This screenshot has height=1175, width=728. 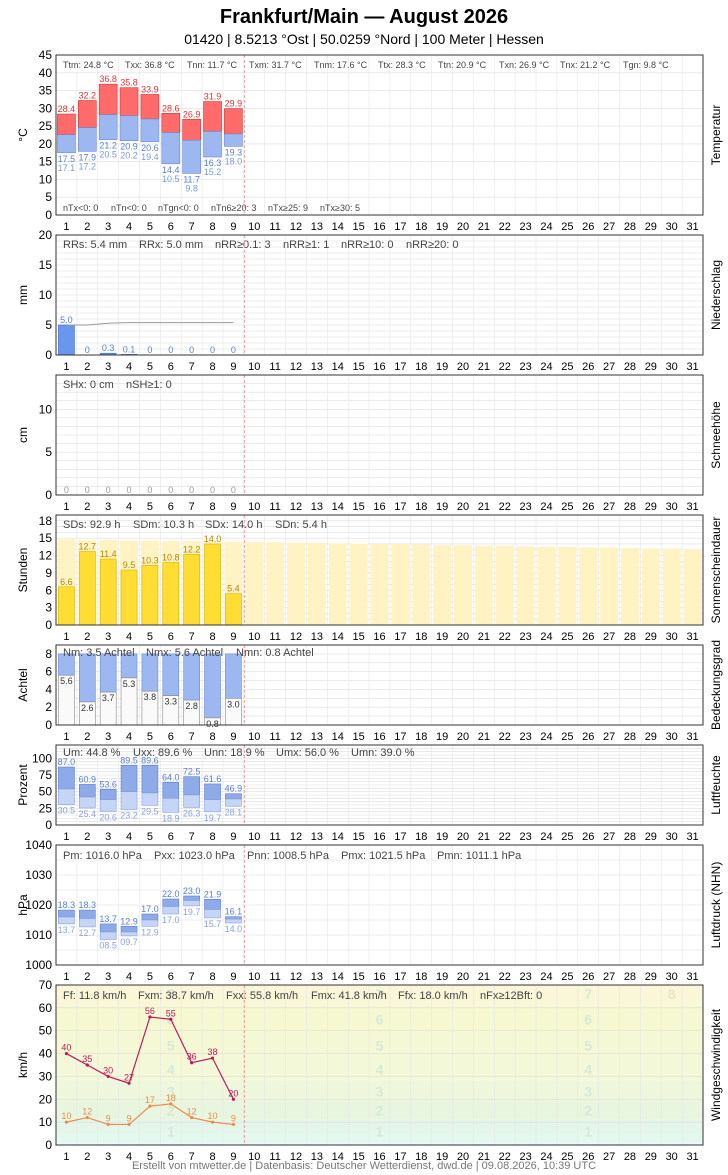 What do you see at coordinates (108, 348) in the screenshot?
I see `rain-label: 0.3` at bounding box center [108, 348].